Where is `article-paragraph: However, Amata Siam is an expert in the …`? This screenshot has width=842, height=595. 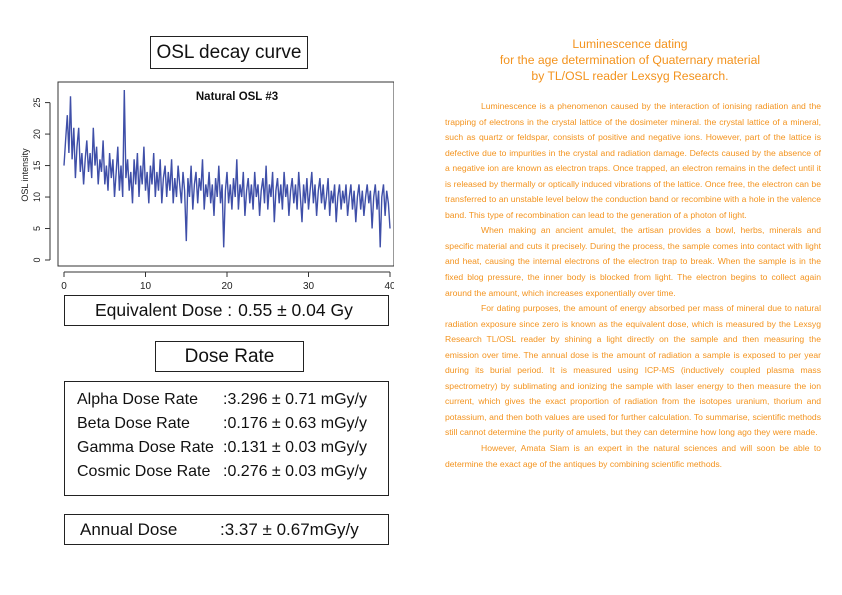 article-paragraph: However, Amata Siam is an expert in the … is located at coordinates (633, 456).